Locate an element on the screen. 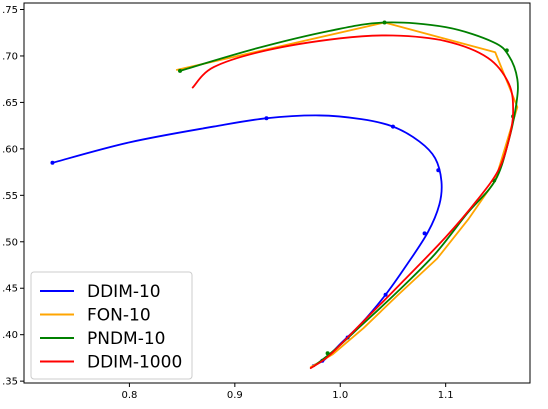 This screenshot has width=548, height=409. y-tick-label: .55 is located at coordinates (10, 196).